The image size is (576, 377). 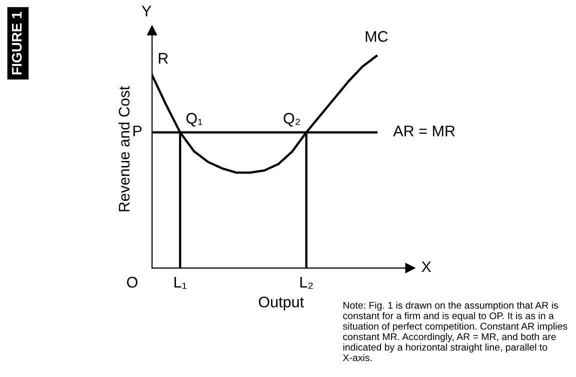 I want to click on x-tick-label: L₁, so click(x=180, y=282).